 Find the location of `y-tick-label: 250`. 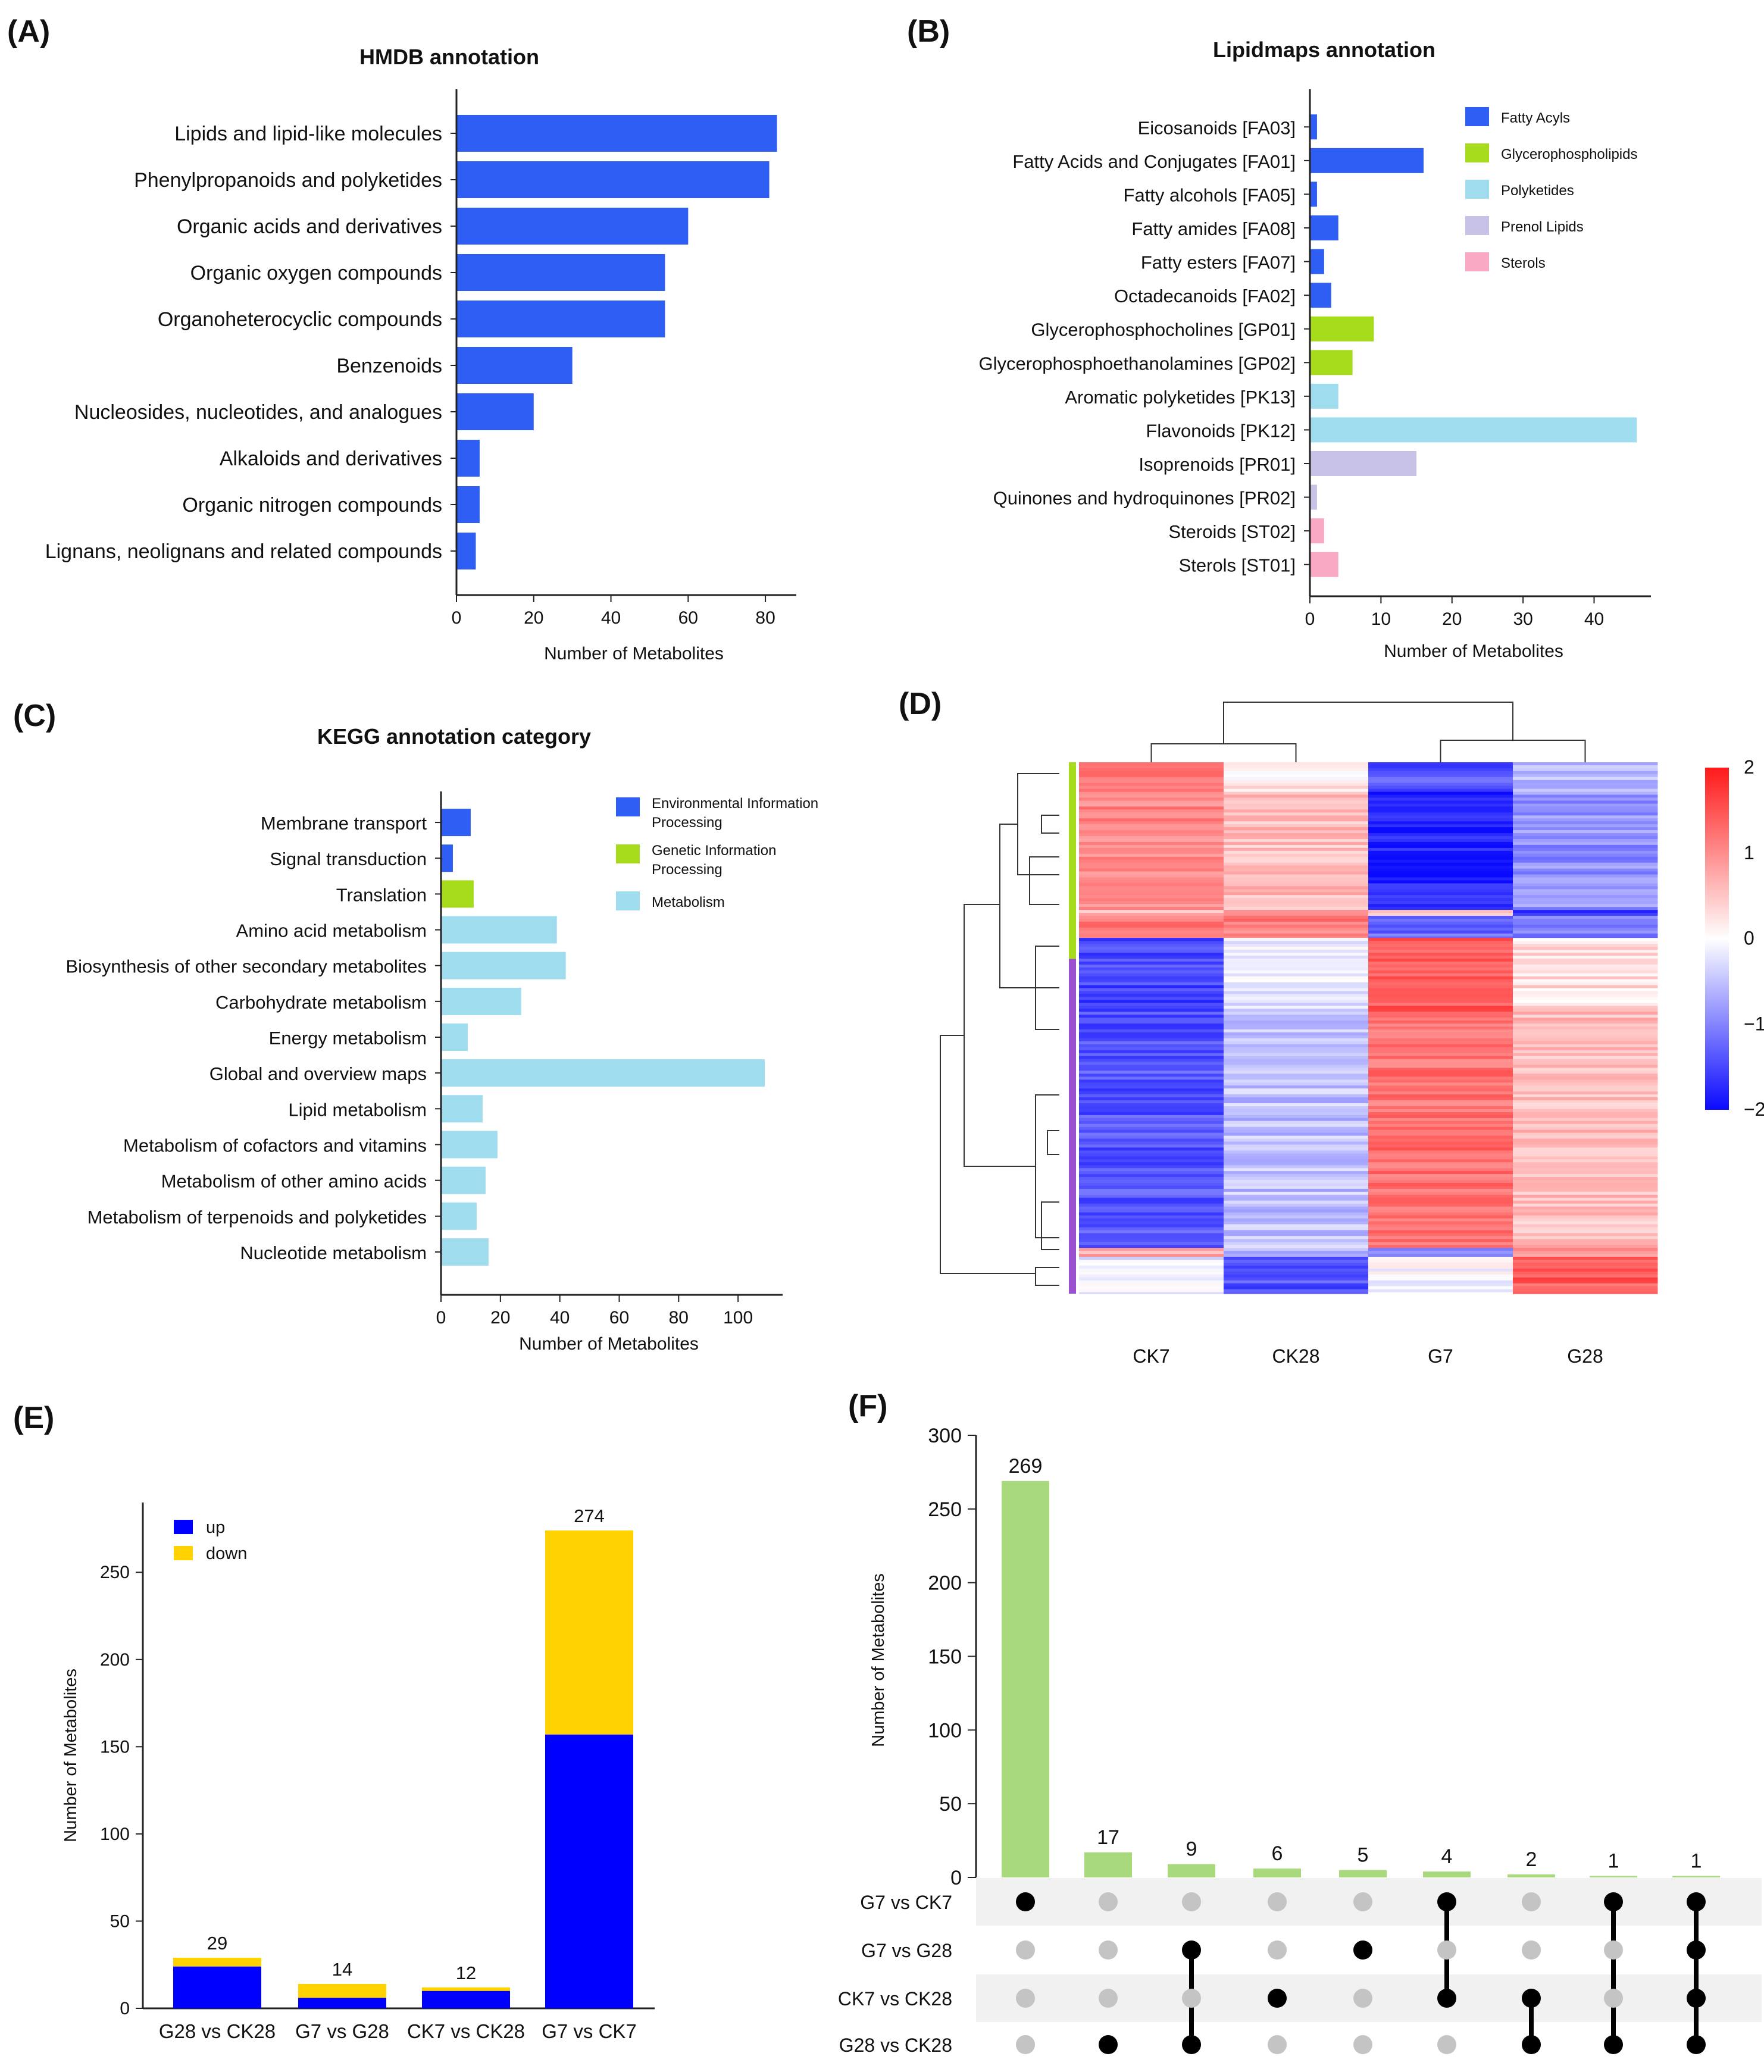

y-tick-label: 250 is located at coordinates (945, 1509).